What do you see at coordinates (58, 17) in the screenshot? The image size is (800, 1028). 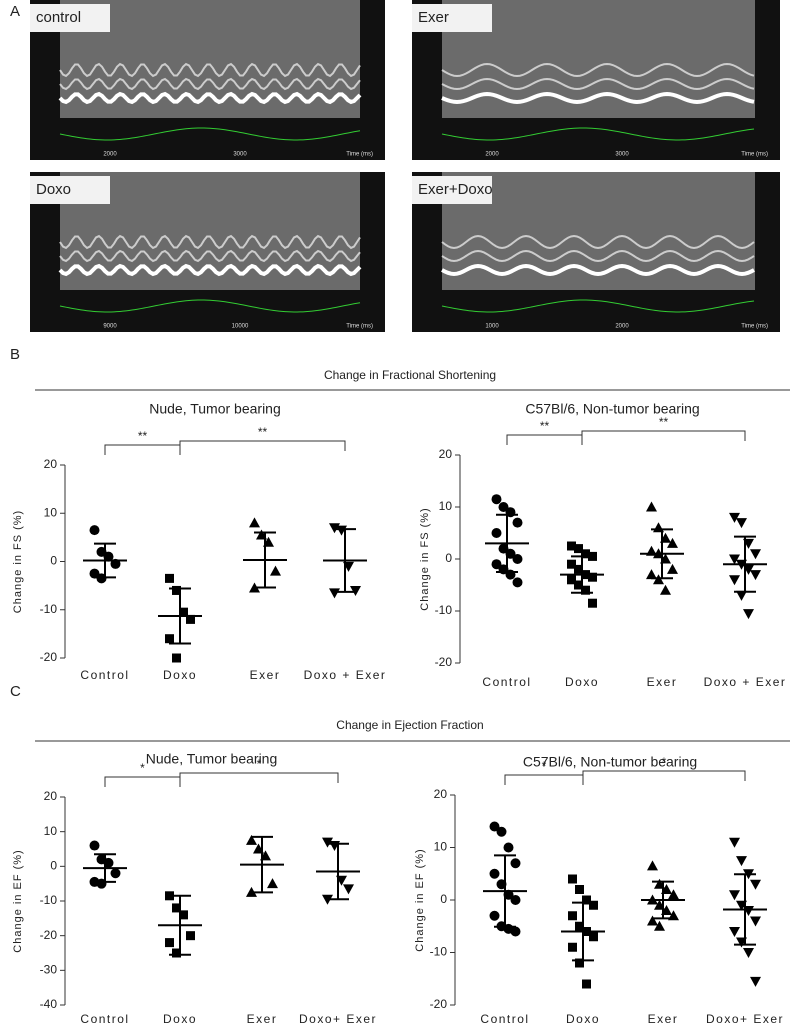 I see `echo-label: control` at bounding box center [58, 17].